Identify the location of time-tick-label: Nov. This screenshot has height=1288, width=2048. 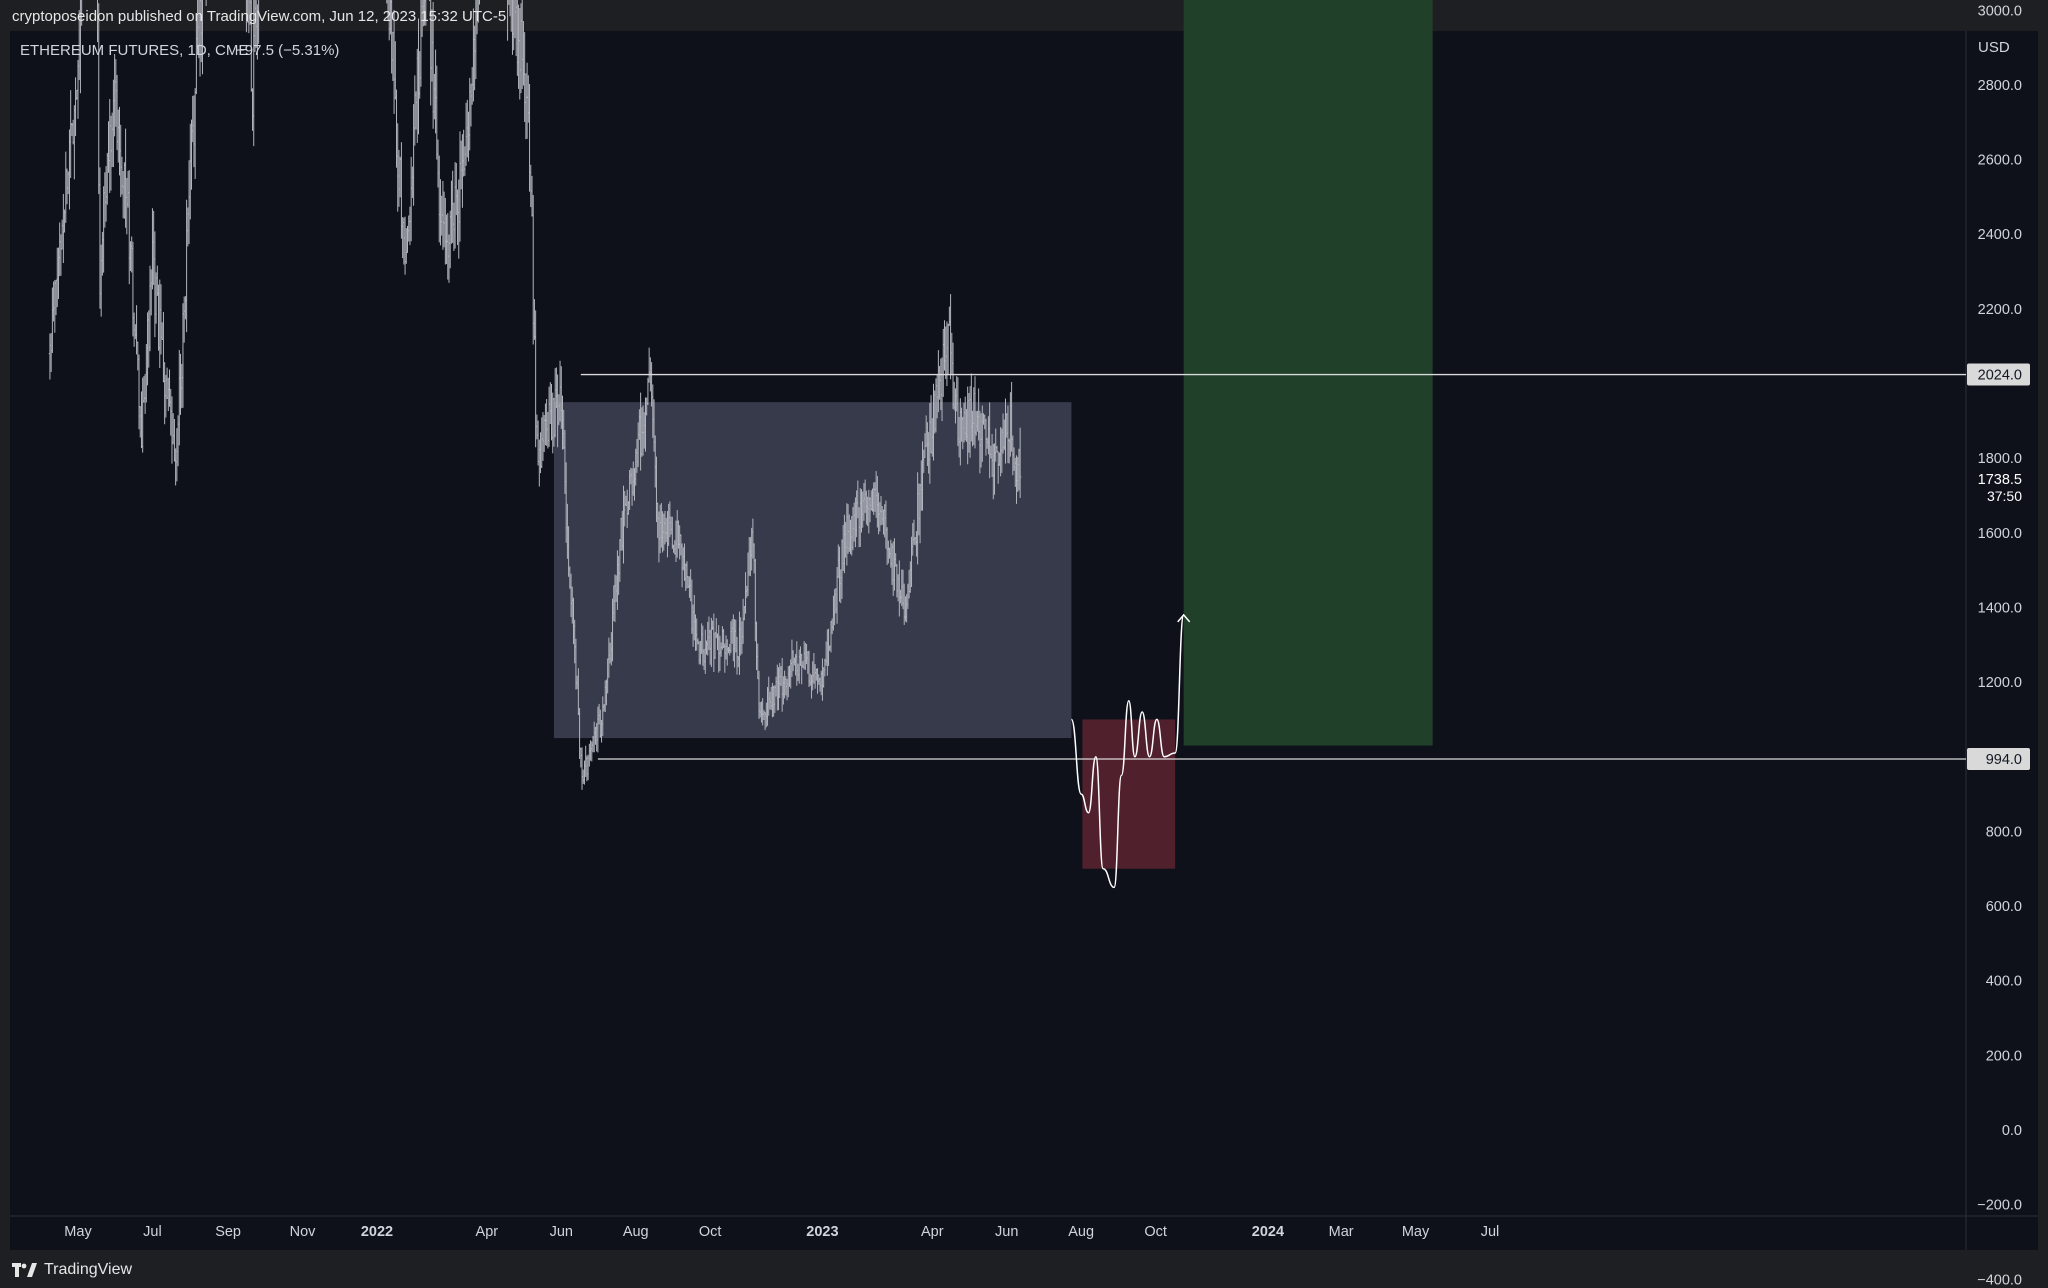
(303, 1232).